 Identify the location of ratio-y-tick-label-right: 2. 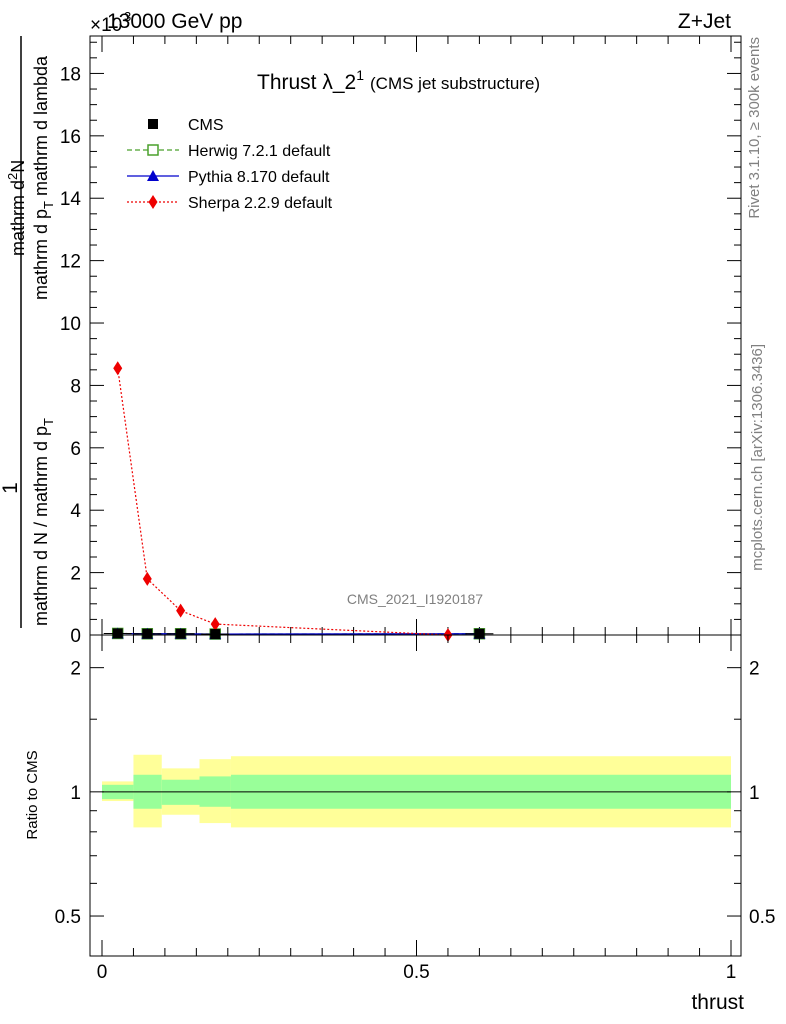
(754, 669).